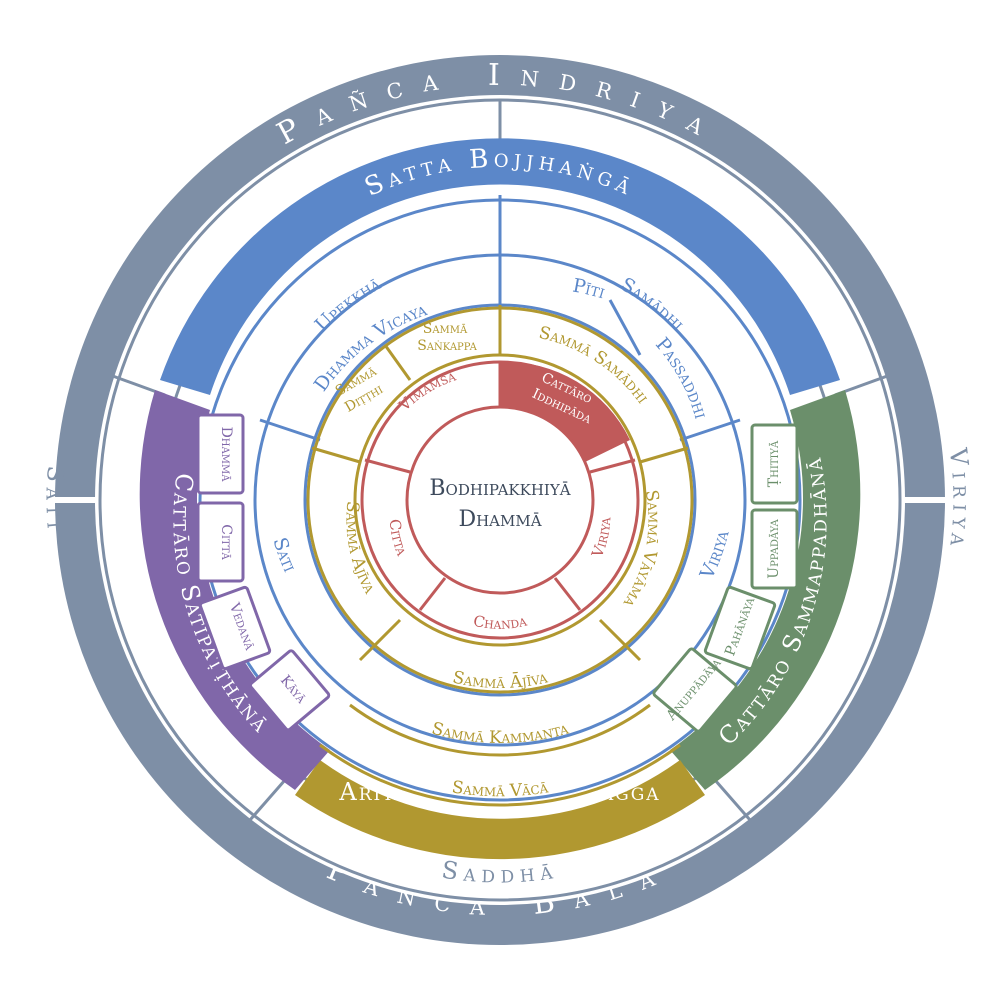 The height and width of the screenshot is (1000, 1000). Describe the element at coordinates (732, 800) in the screenshot. I see `faculty-divider-lower-right` at that location.